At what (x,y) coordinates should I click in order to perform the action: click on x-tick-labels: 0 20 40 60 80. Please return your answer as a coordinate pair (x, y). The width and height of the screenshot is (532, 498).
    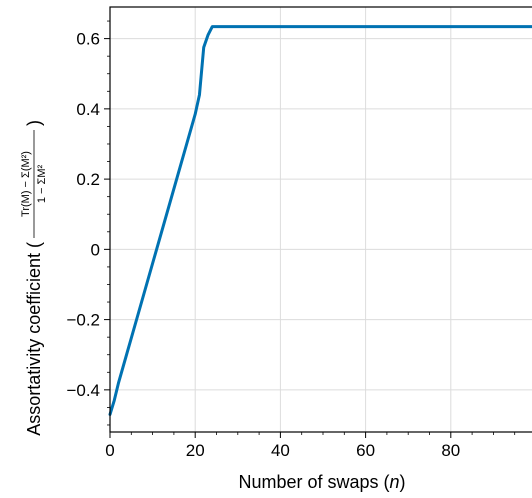
    Looking at the image, I should click on (282, 450).